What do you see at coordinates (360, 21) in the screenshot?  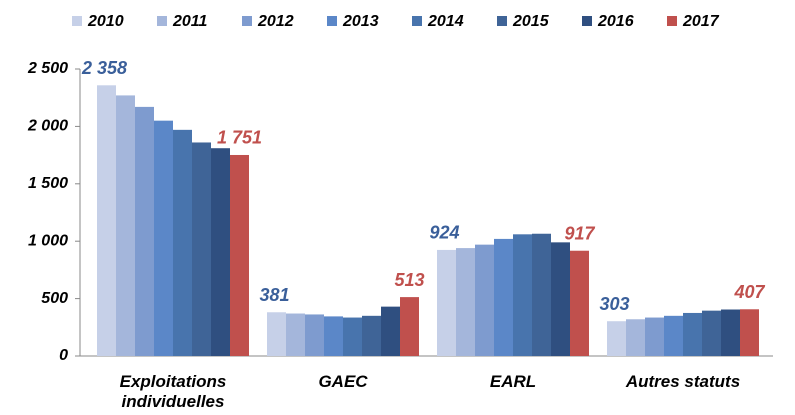 I see `legend-label: 2013` at bounding box center [360, 21].